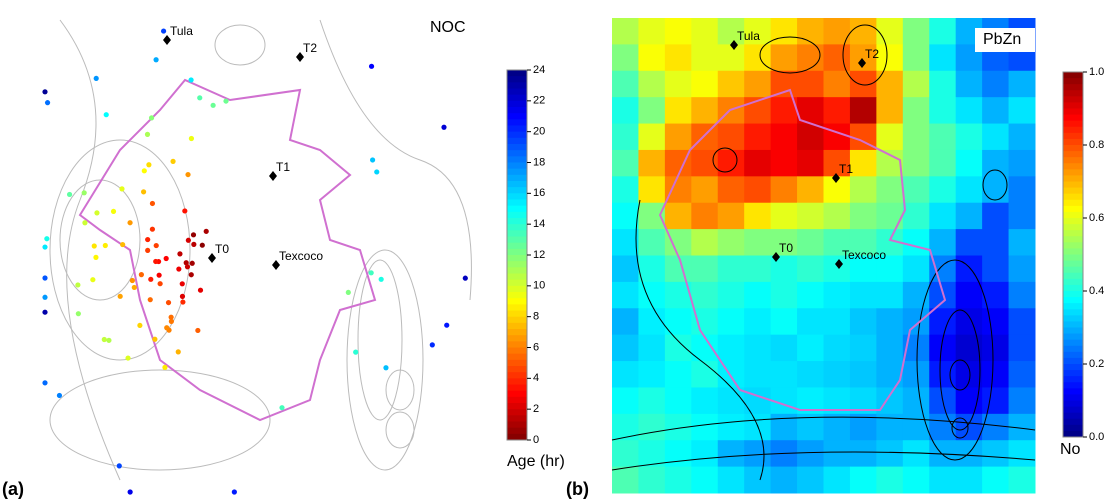  What do you see at coordinates (1070, 449) in the screenshot?
I see `colorbar-label: No` at bounding box center [1070, 449].